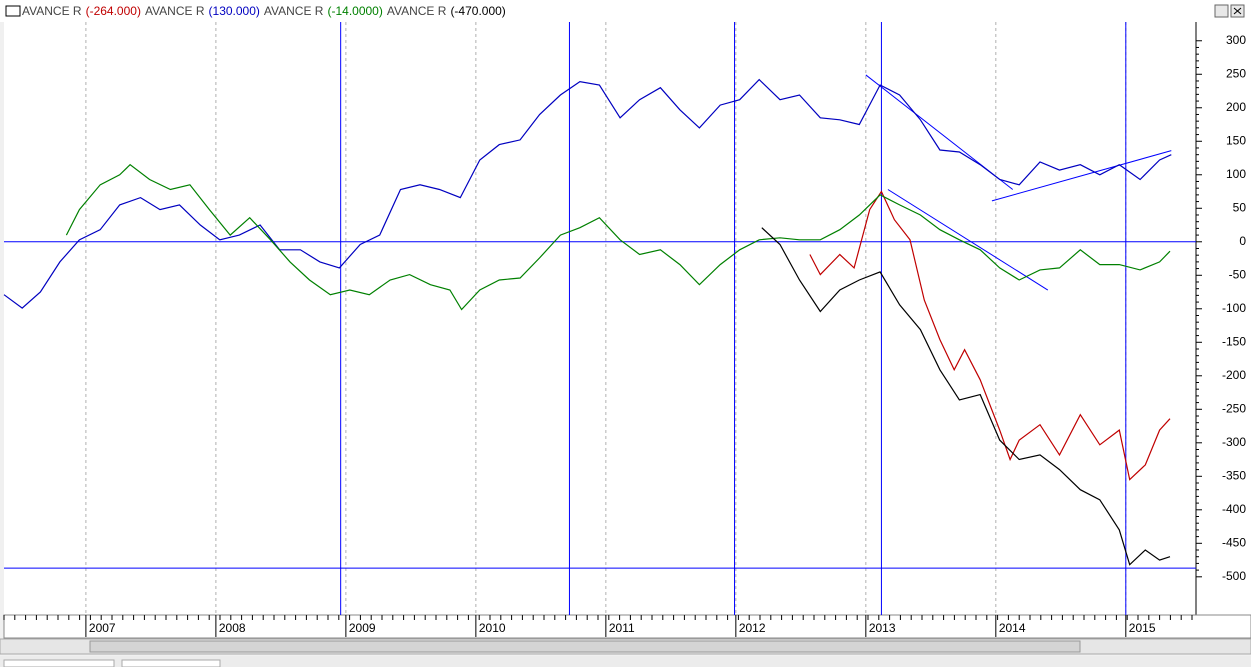 This screenshot has height=667, width=1251. Describe the element at coordinates (1234, 542) in the screenshot. I see `y-tick-label: -450` at that location.